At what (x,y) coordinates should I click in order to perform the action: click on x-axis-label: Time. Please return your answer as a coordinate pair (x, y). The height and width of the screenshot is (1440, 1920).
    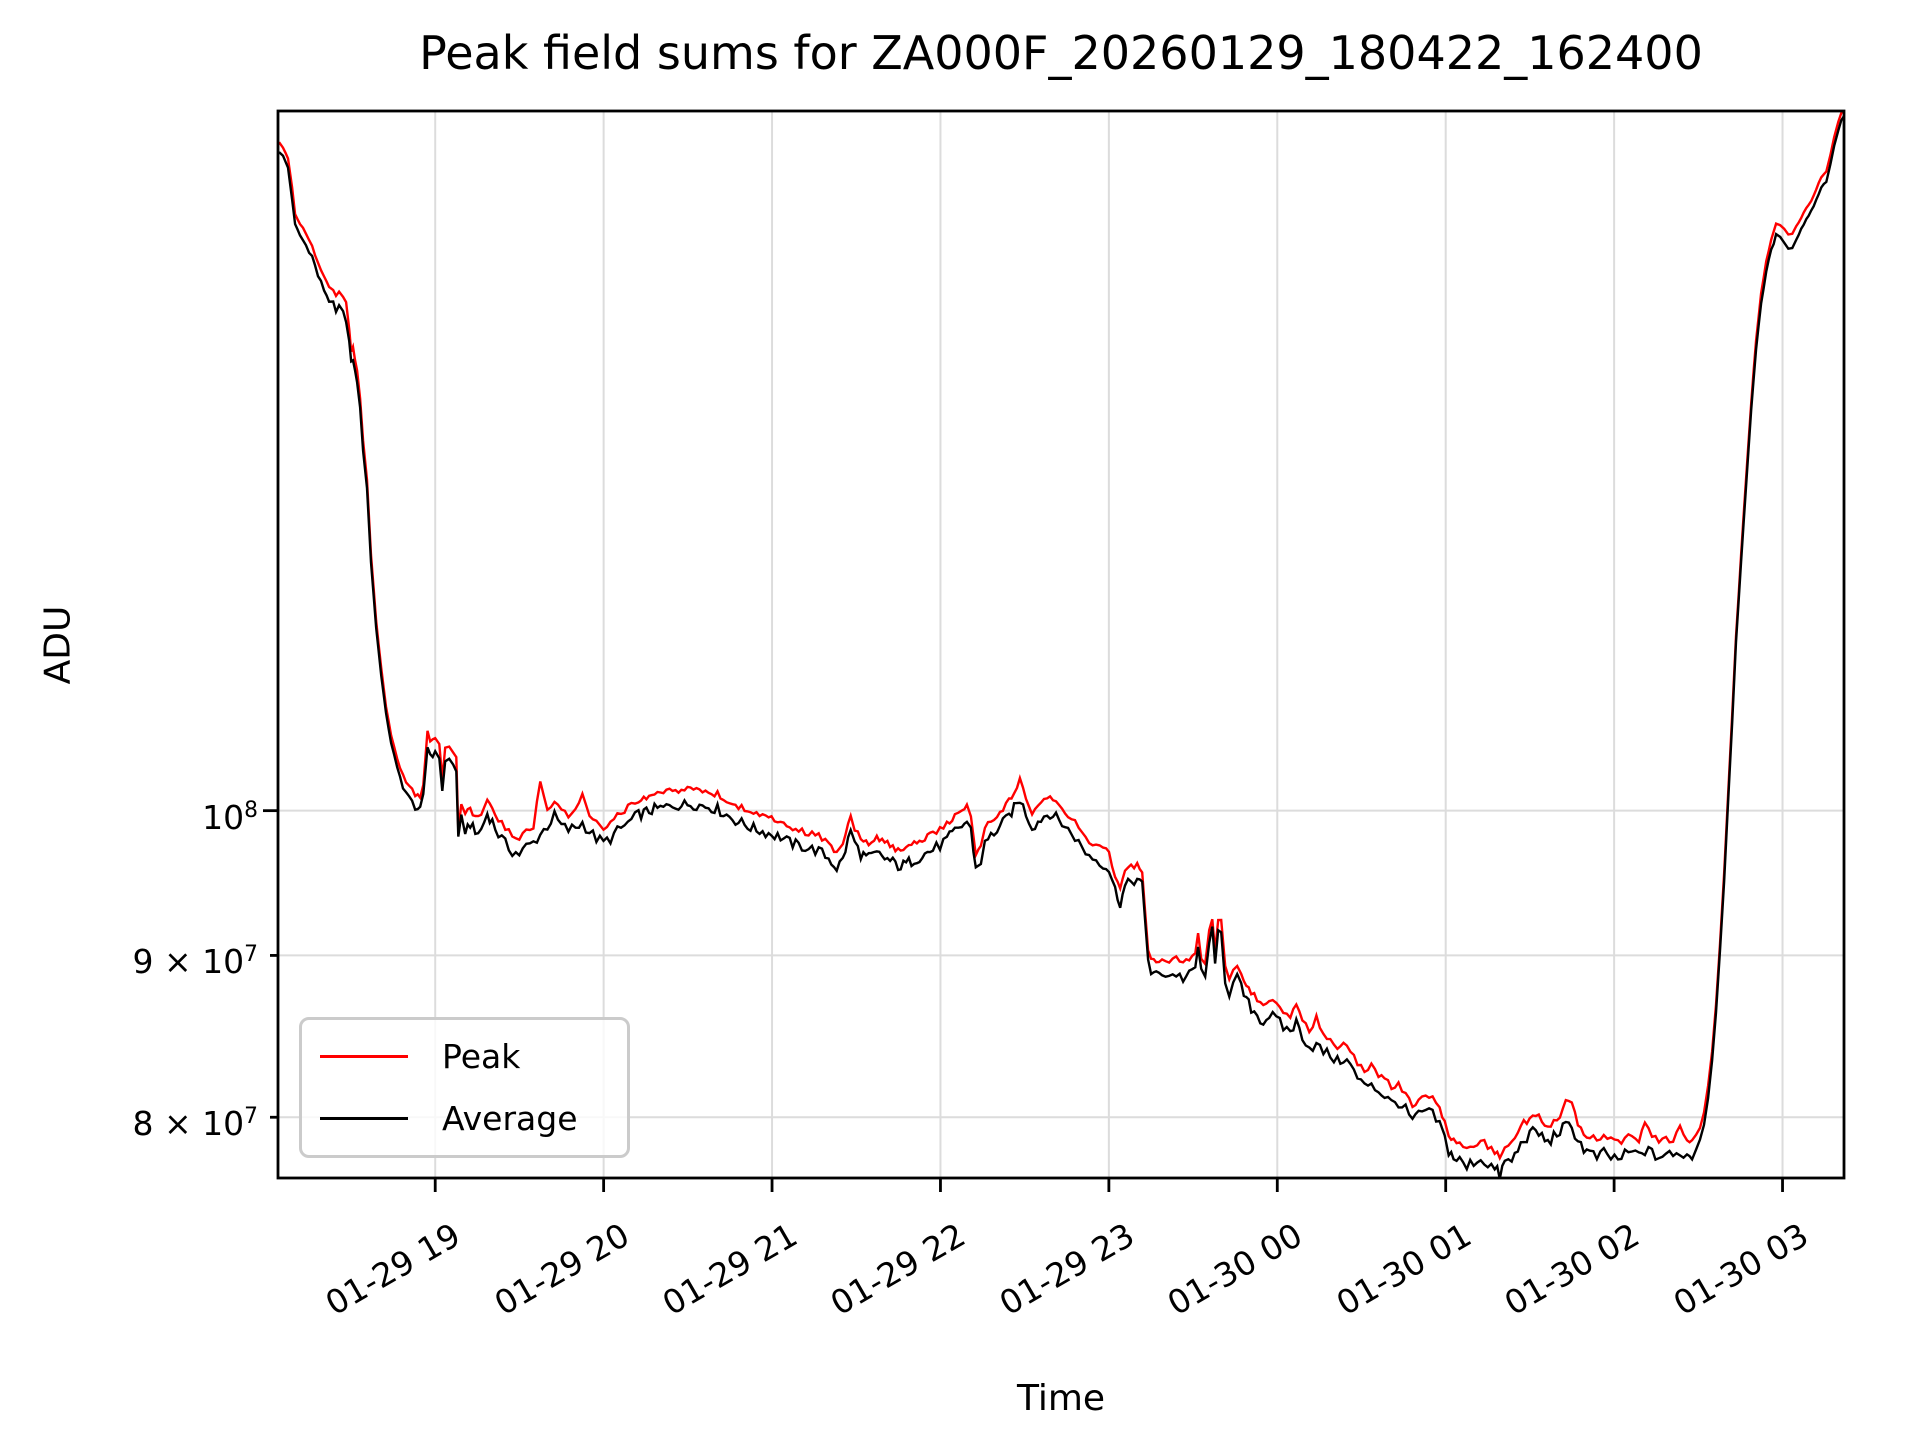
    Looking at the image, I should click on (1061, 1398).